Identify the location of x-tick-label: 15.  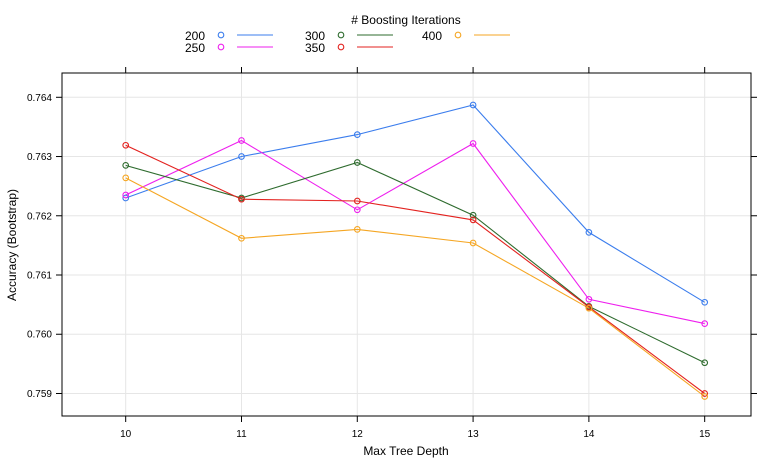
(705, 434).